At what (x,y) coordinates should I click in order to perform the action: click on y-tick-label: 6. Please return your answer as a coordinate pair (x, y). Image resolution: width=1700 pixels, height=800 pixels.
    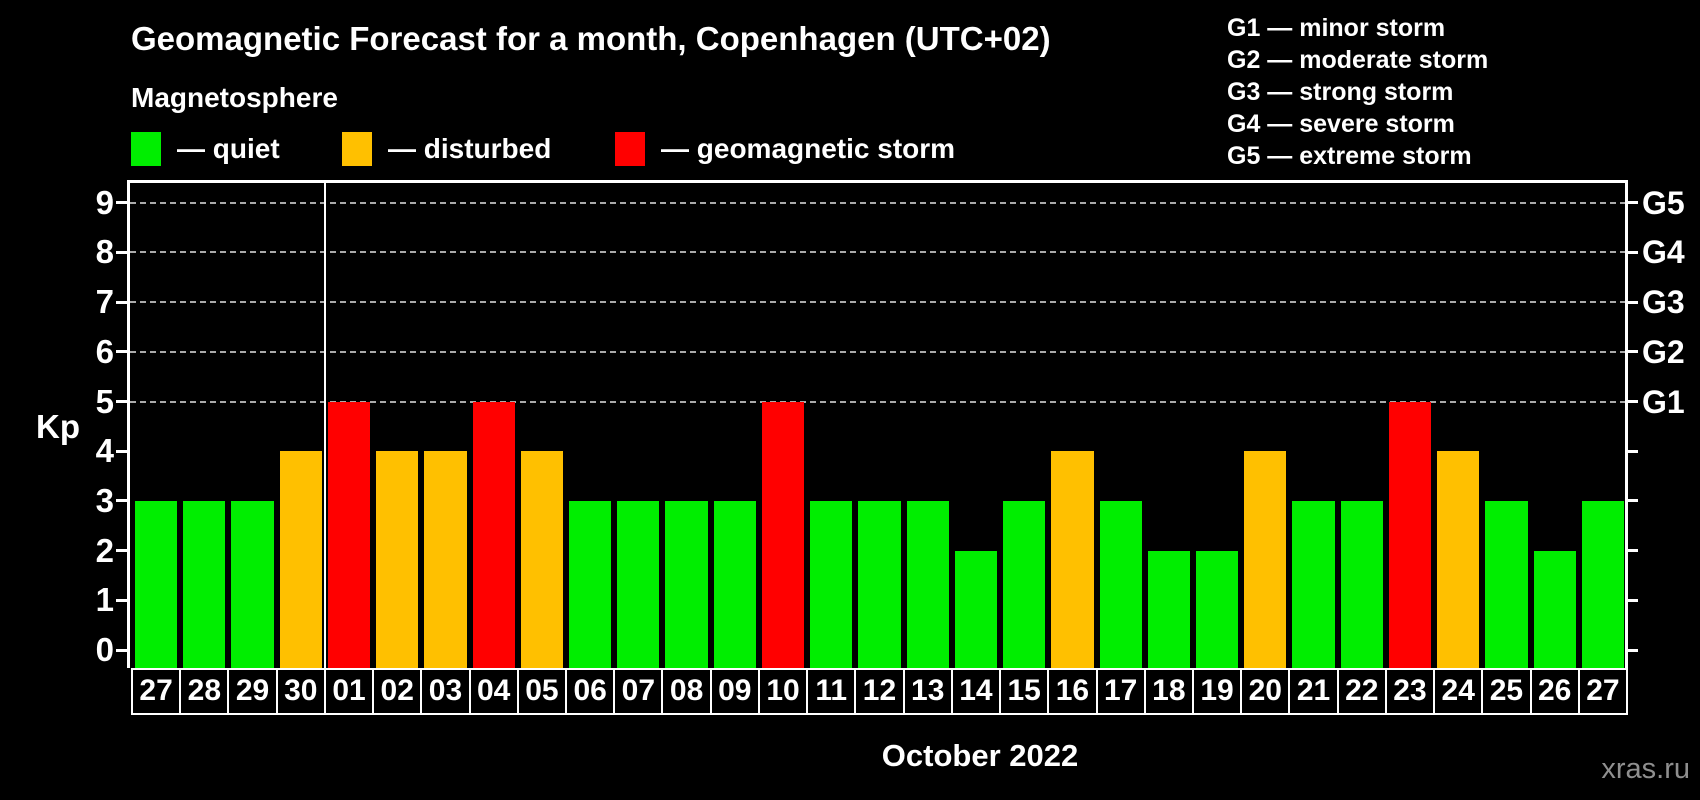
    Looking at the image, I should click on (104, 351).